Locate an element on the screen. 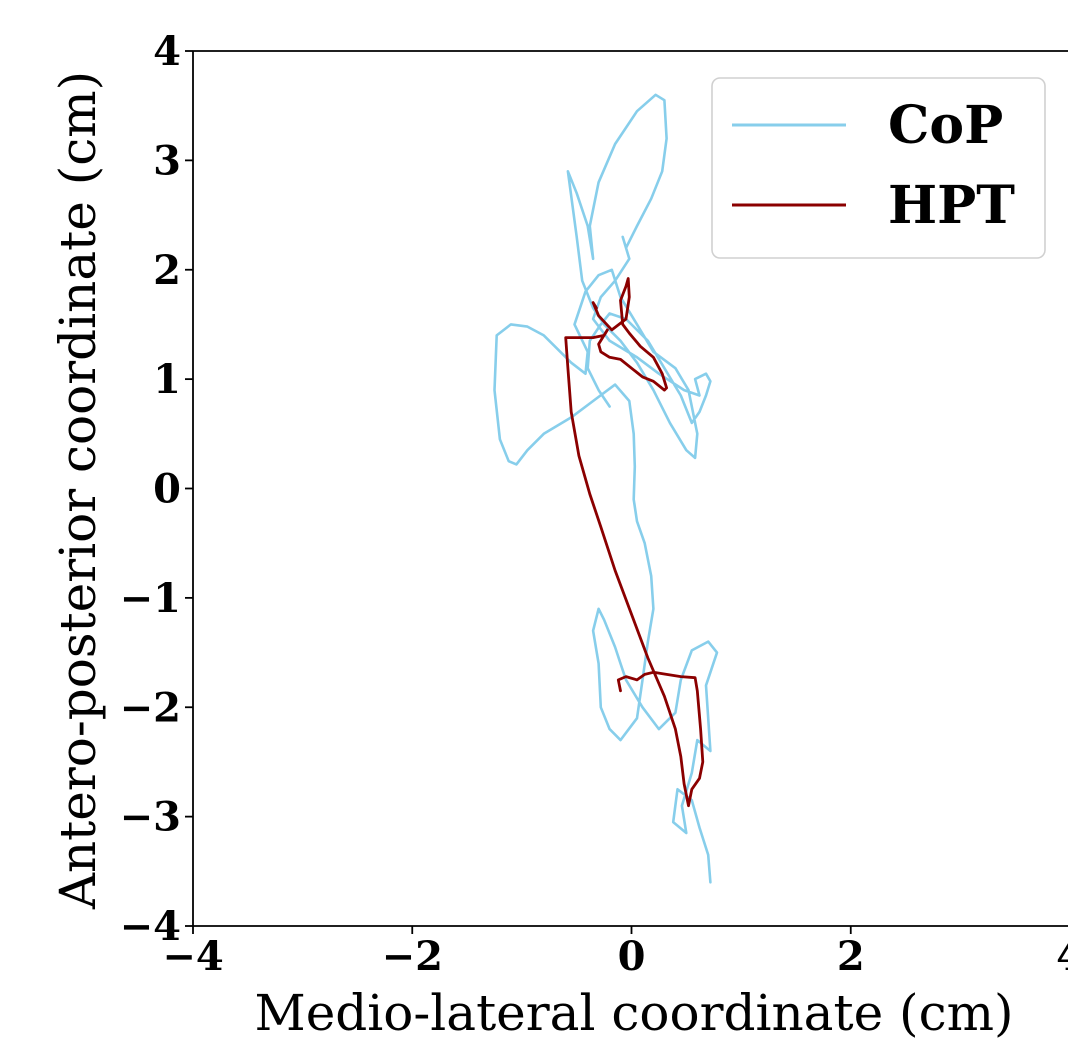 The width and height of the screenshot is (1068, 1042). legend: CoP HPT is located at coordinates (878, 168).